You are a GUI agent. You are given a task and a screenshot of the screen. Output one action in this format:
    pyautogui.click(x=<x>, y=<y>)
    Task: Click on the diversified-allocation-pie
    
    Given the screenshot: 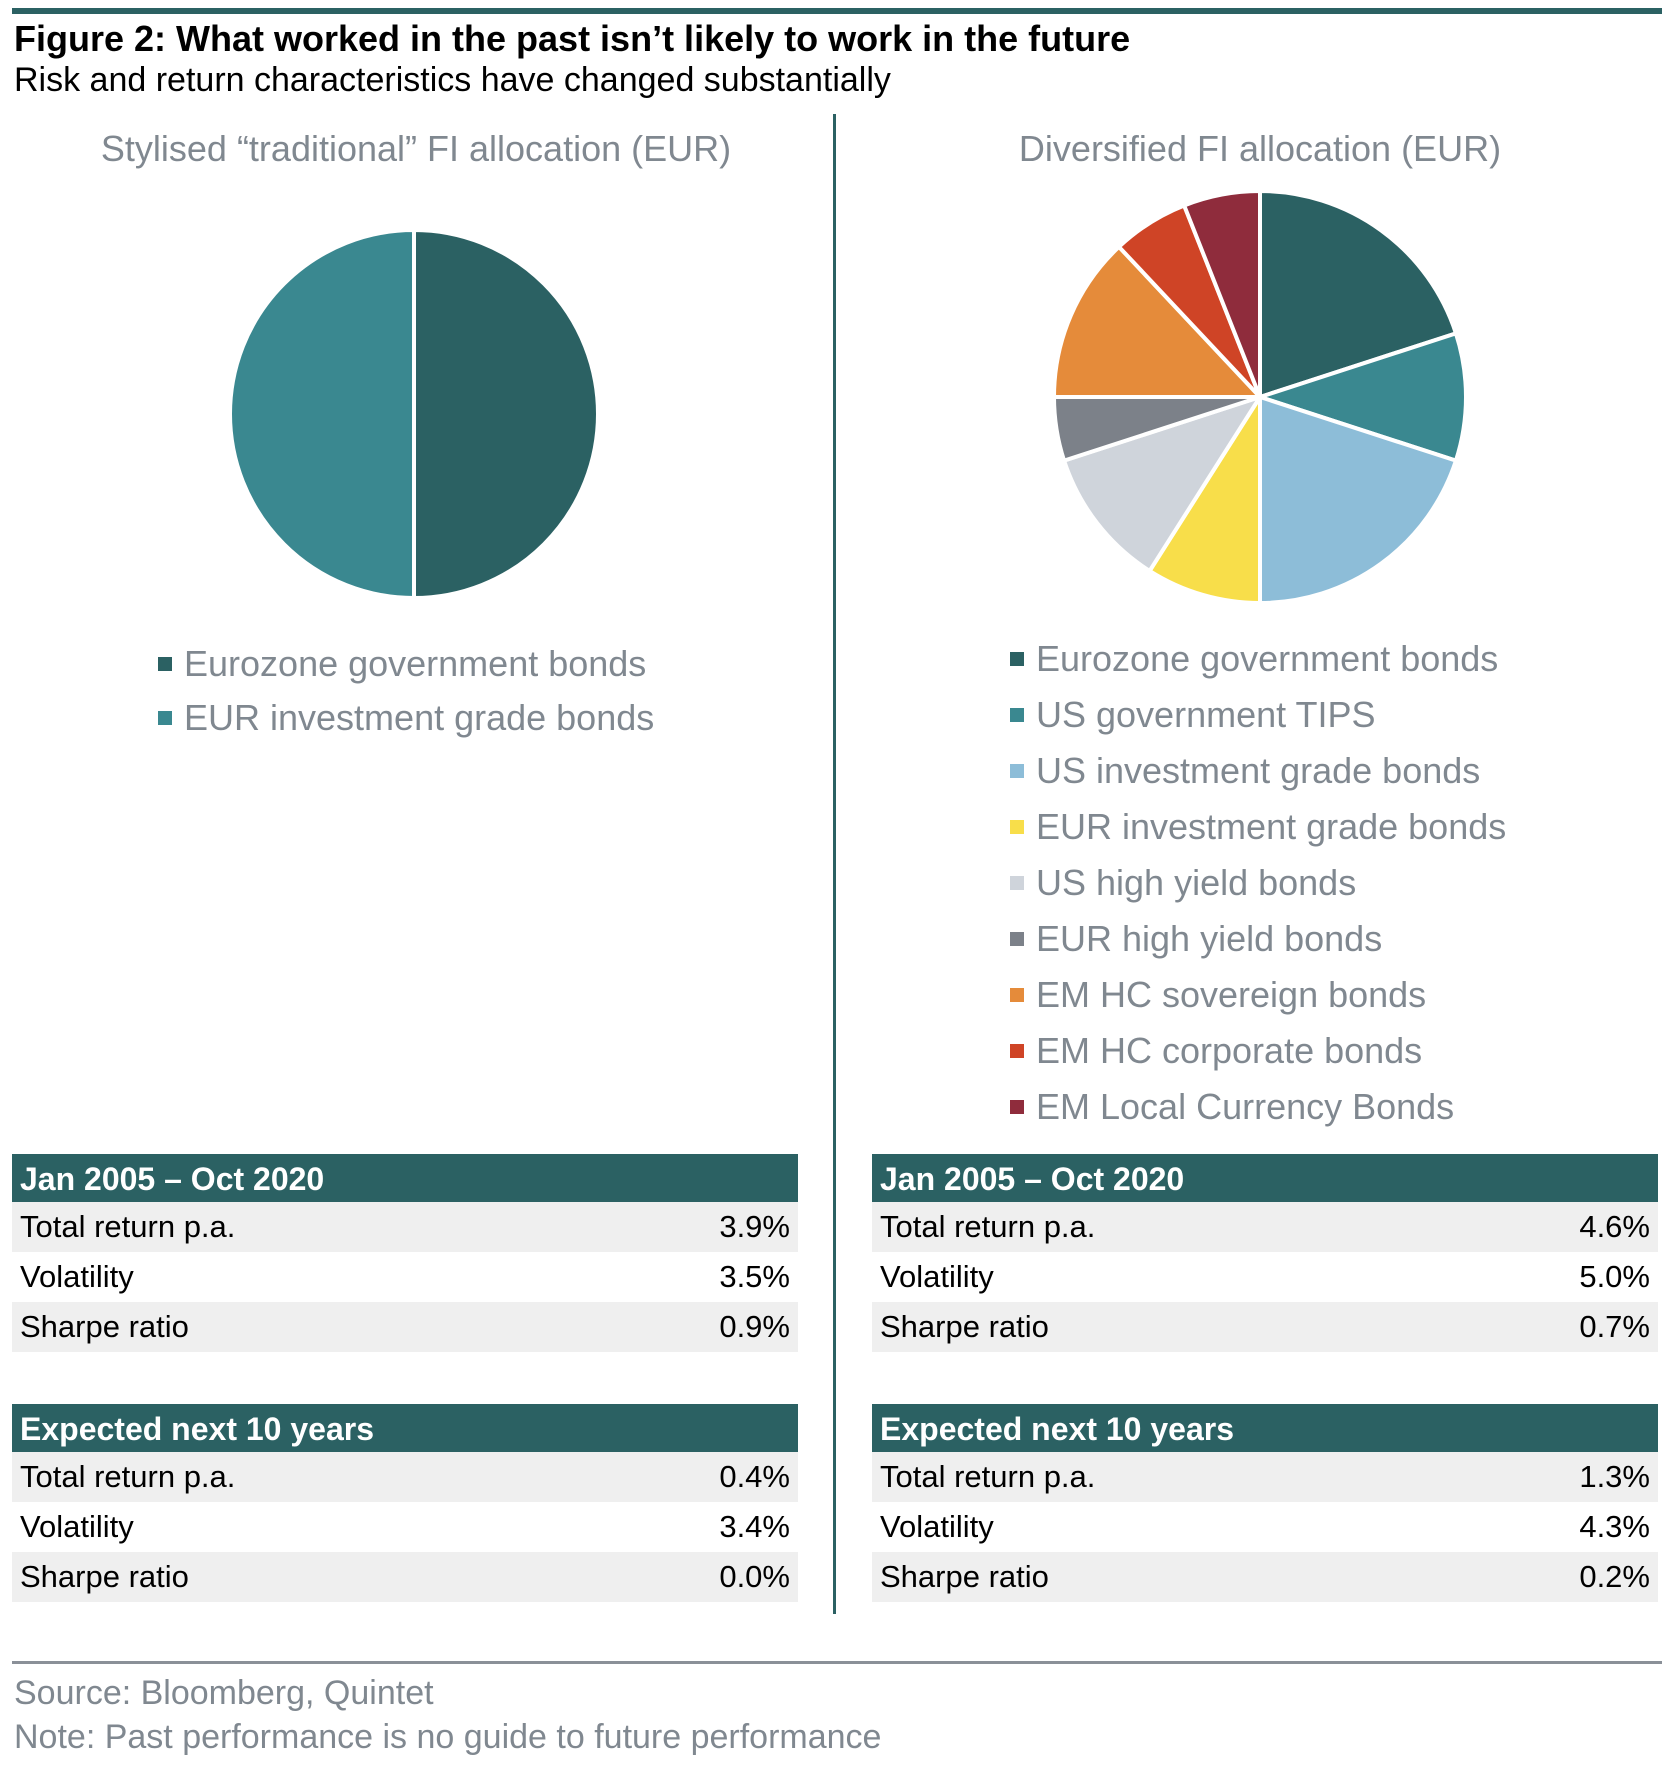 What is the action you would take?
    pyautogui.click(x=1260, y=397)
    